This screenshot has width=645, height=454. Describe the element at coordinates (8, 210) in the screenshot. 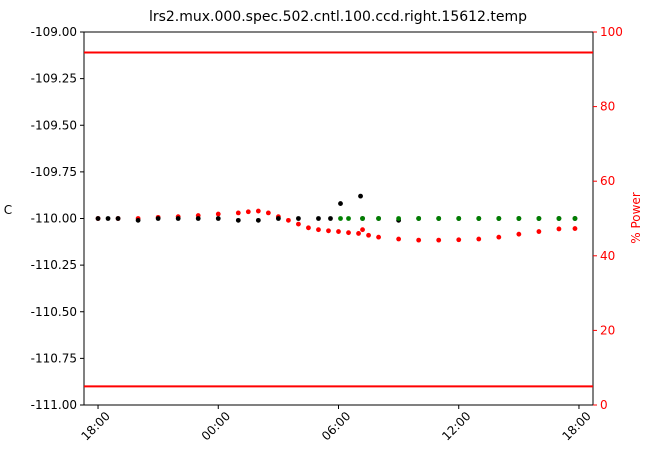

I see `y-axis-label: C` at that location.